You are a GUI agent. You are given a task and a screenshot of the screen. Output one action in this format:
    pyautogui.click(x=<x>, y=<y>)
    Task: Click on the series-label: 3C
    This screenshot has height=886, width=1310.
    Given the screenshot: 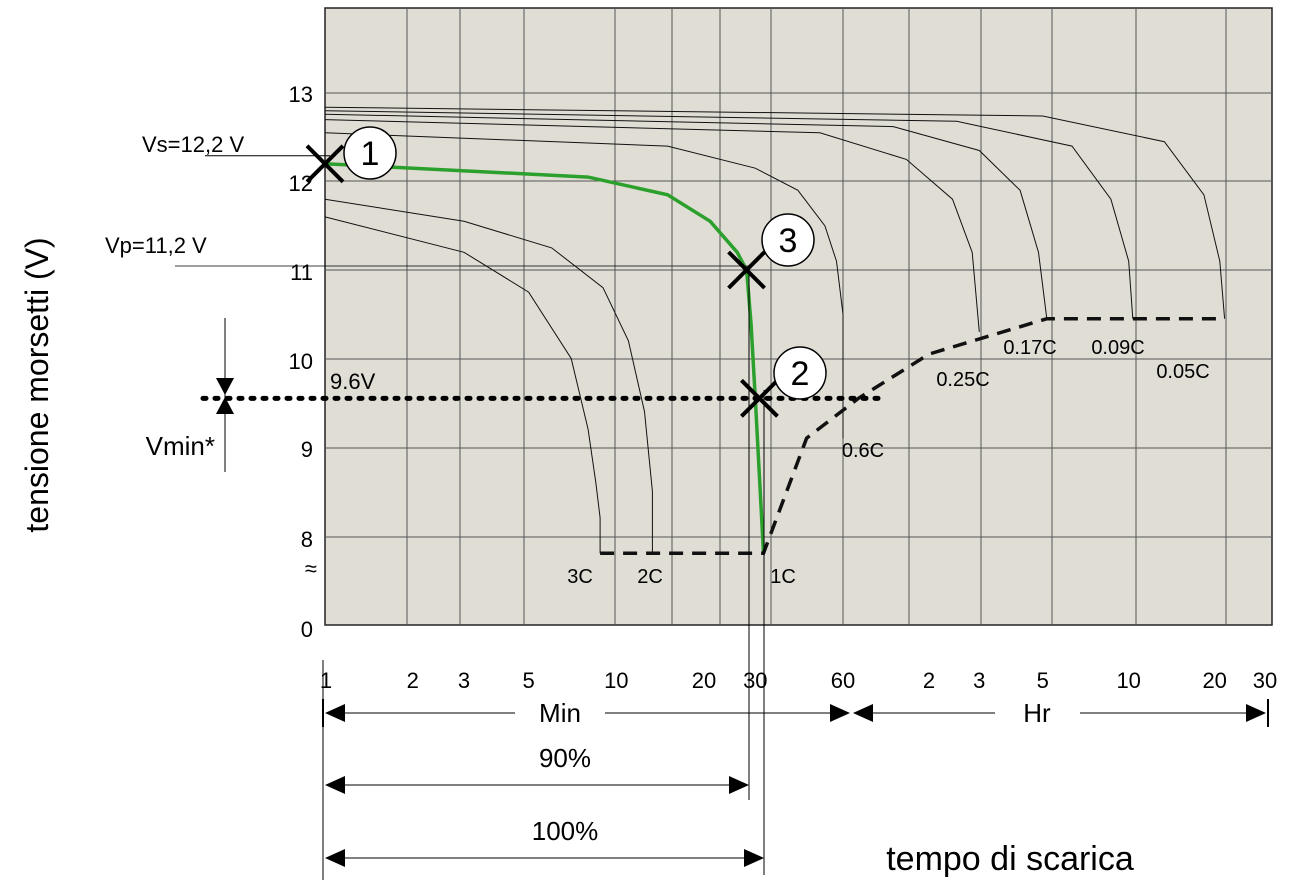 What is the action you would take?
    pyautogui.click(x=580, y=577)
    